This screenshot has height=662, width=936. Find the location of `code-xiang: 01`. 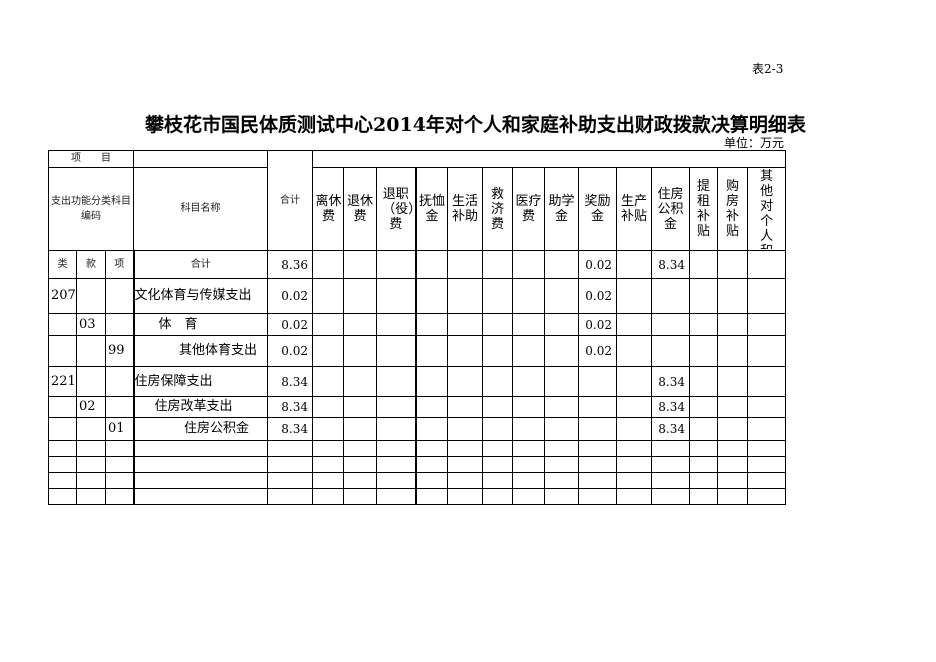

code-xiang: 01 is located at coordinates (119, 429).